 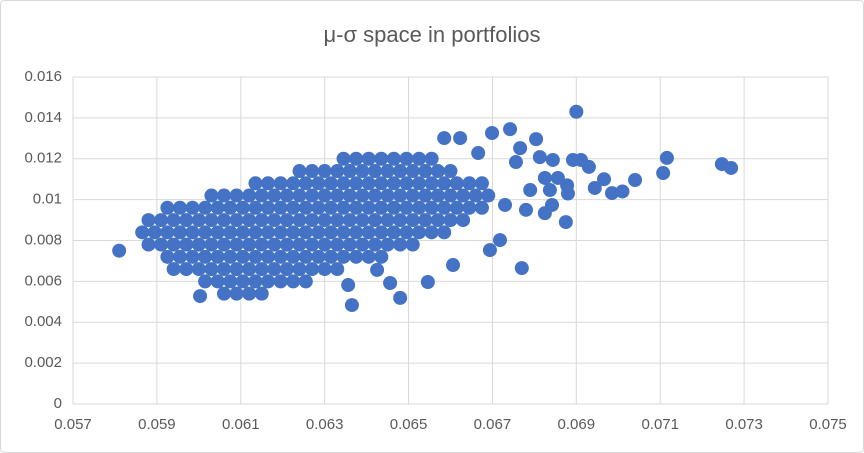 I want to click on y-tick-label: 0.01, so click(x=47, y=199).